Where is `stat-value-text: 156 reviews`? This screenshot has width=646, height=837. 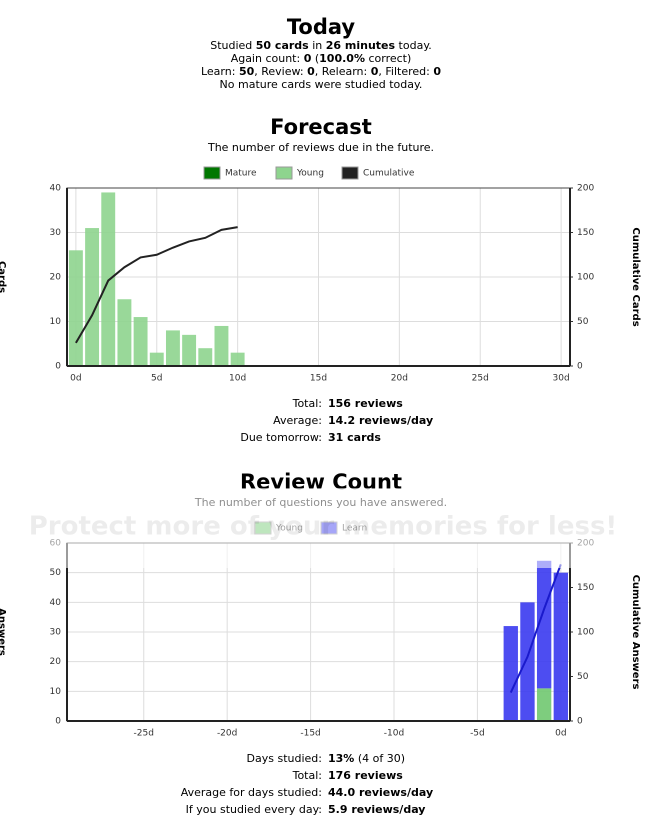 stat-value-text: 156 reviews is located at coordinates (365, 403).